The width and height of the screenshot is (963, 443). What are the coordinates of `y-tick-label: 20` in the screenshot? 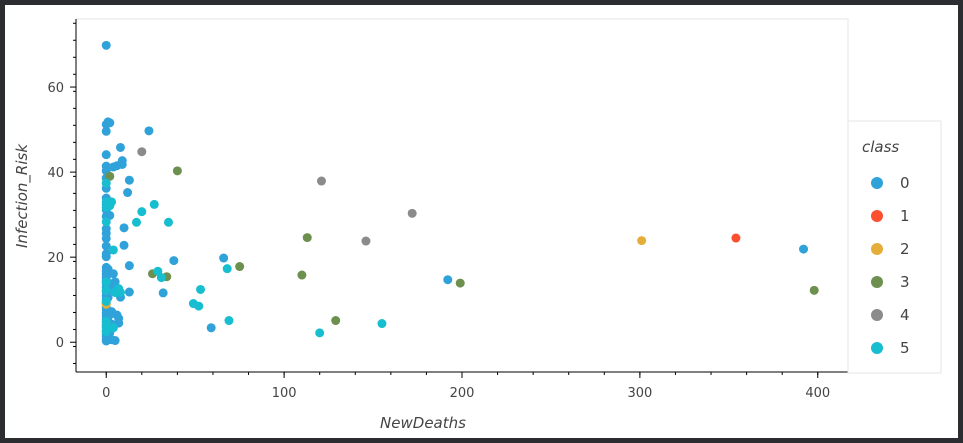 It's located at (55, 258).